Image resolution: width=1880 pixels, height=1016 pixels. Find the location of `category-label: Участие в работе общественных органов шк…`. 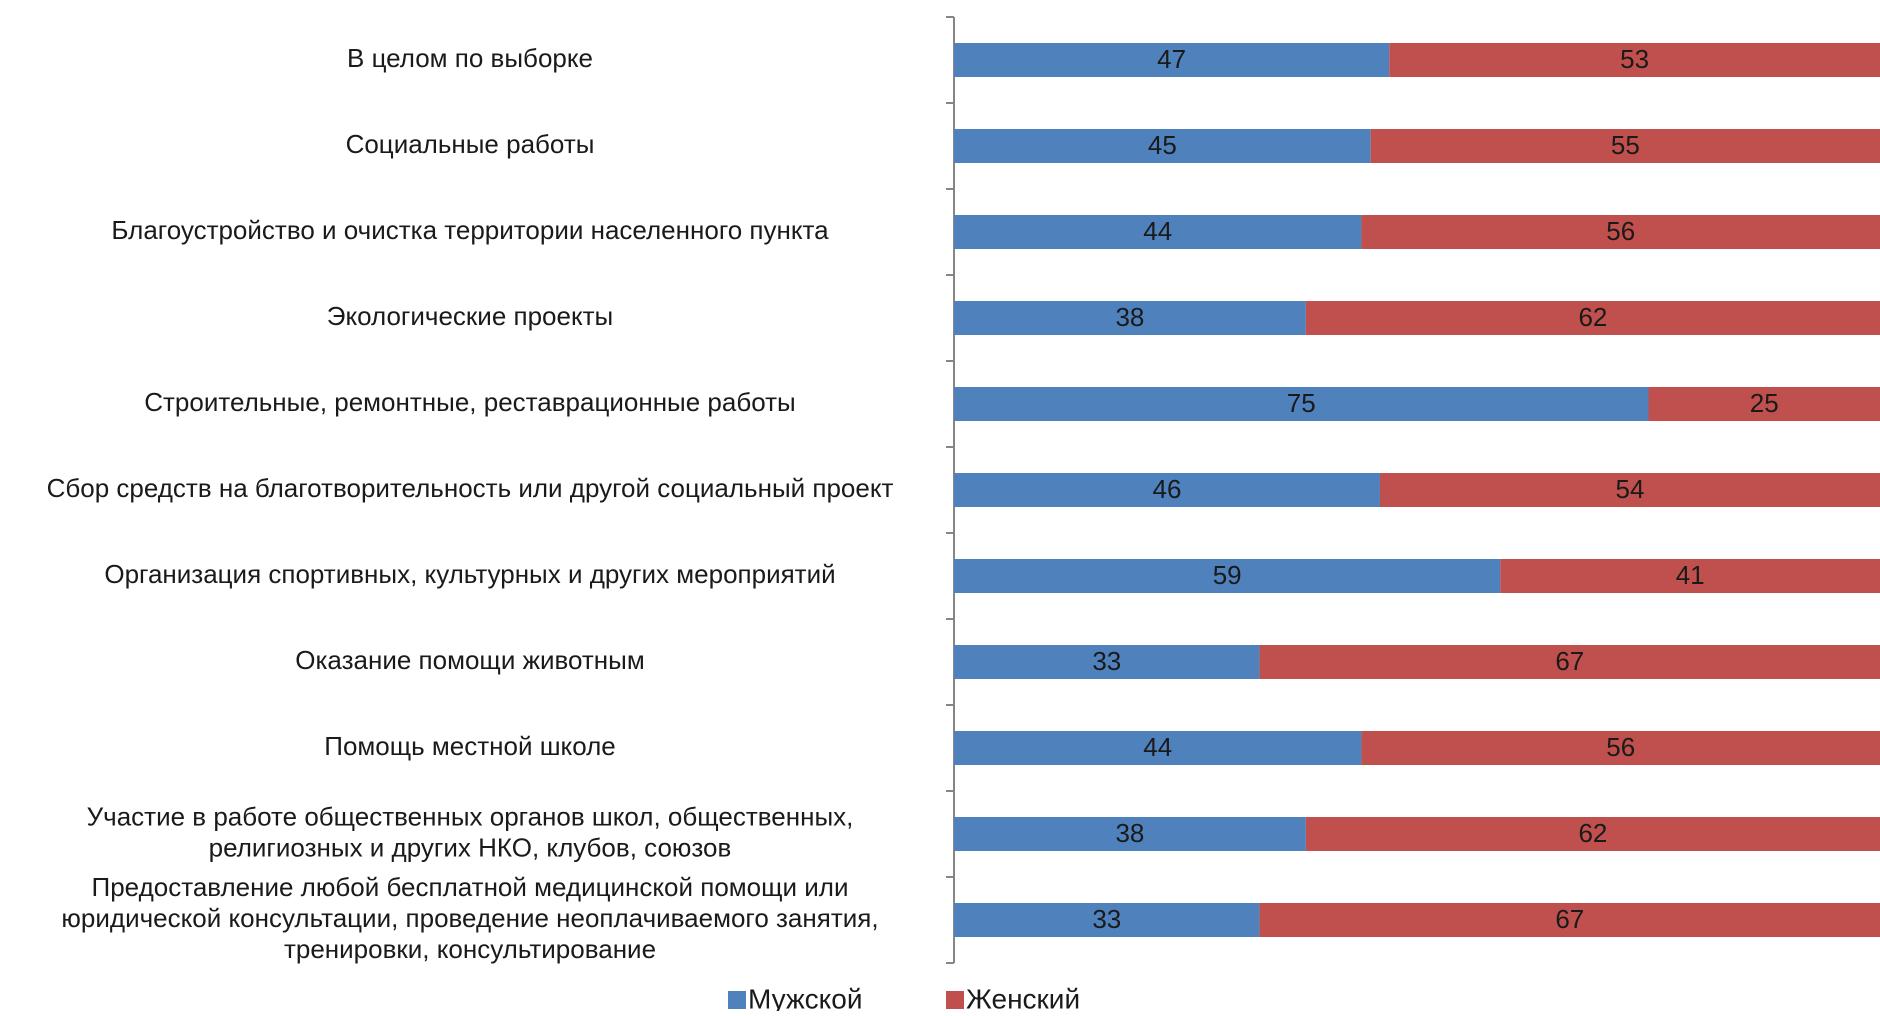

category-label: Участие в работе общественных органов шк… is located at coordinates (470, 816).